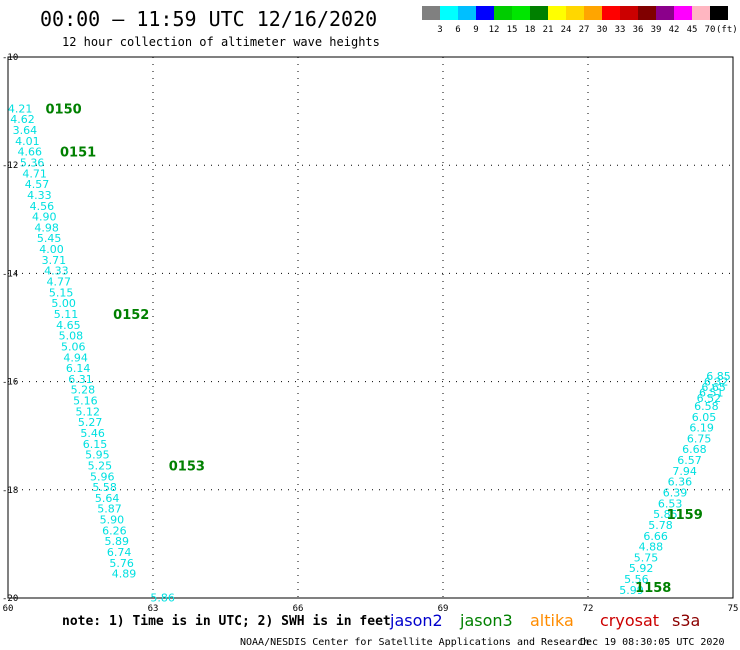 The height and width of the screenshot is (650, 740). Describe the element at coordinates (494, 30) in the screenshot. I see `colorbar-tick-label: 12` at that location.